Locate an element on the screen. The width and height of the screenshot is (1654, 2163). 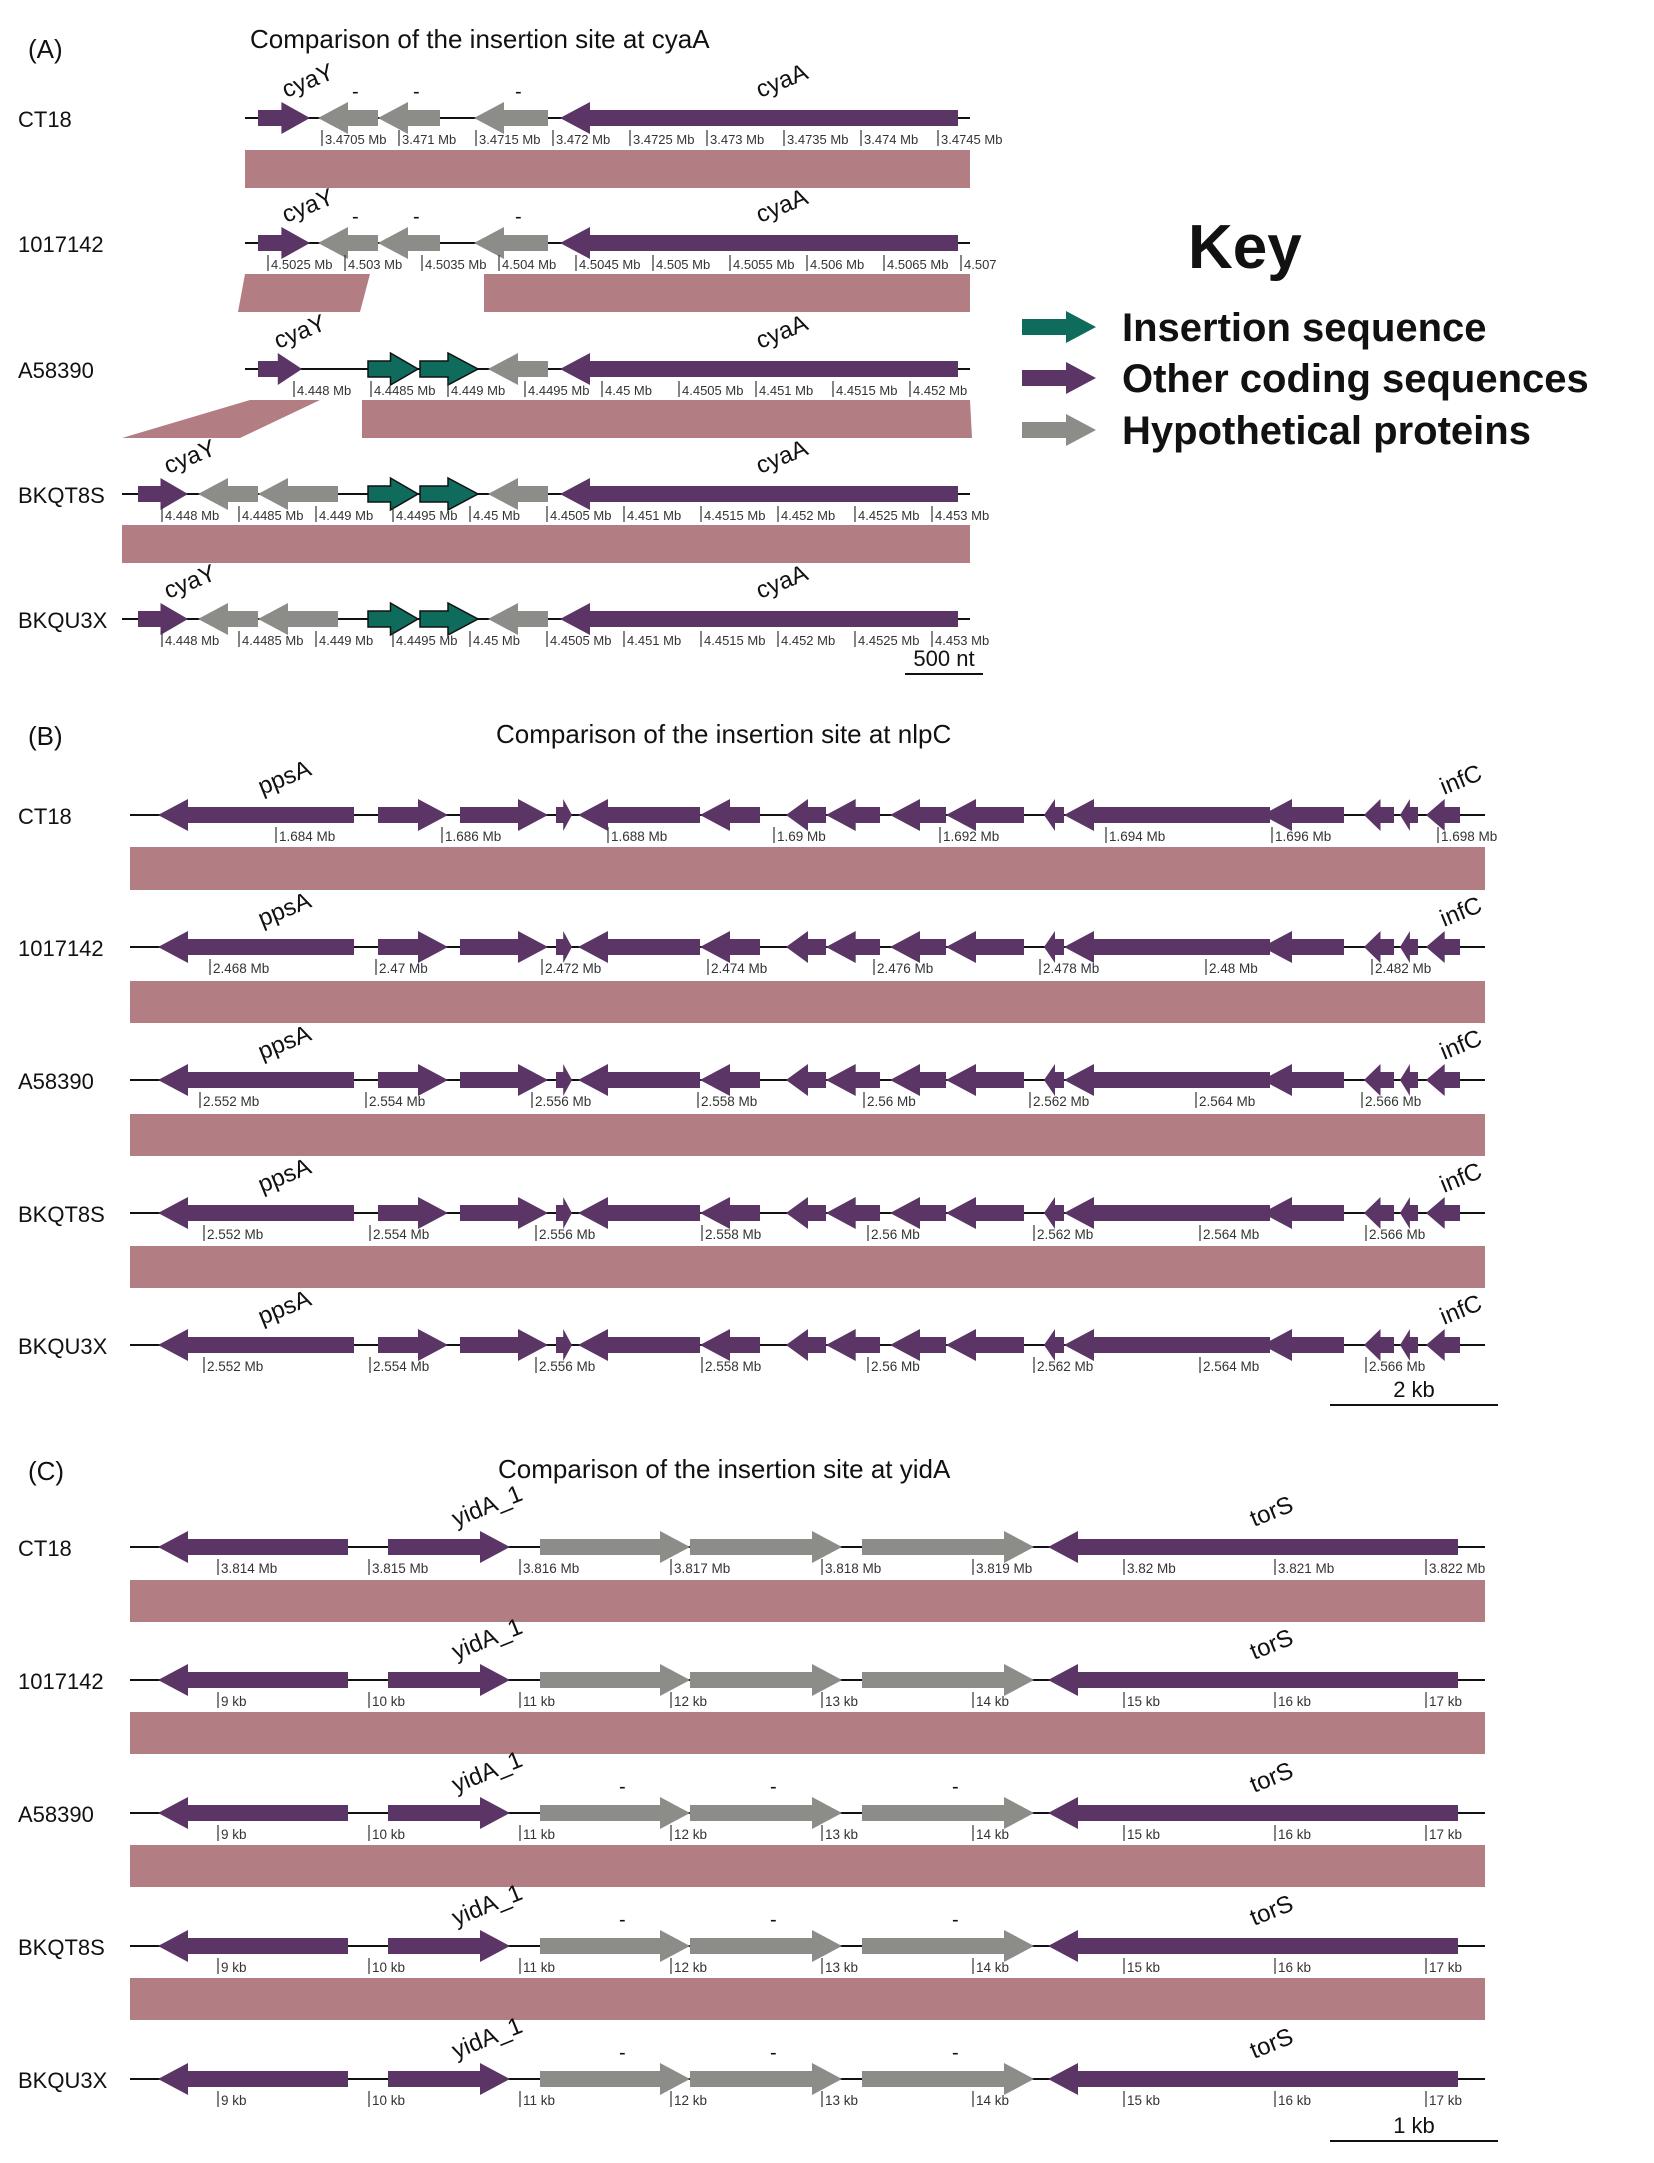
panel-b-title: Comparison of the insertion site at nlpC is located at coordinates (723, 734).